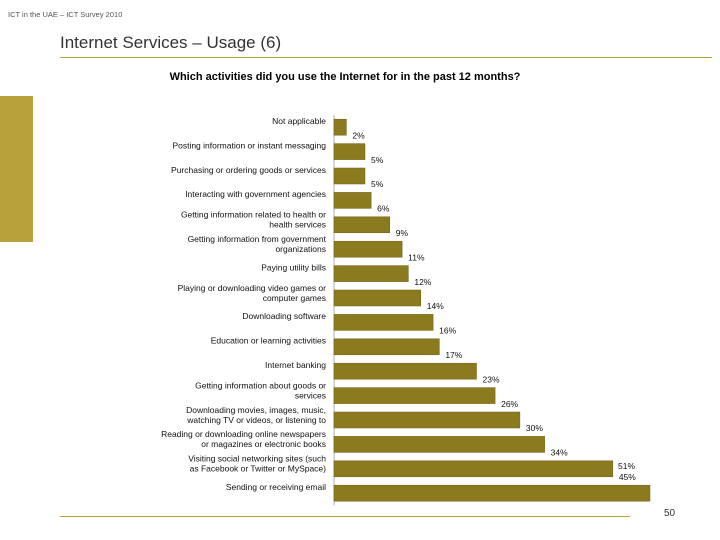 The width and height of the screenshot is (720, 540). I want to click on value-label: 17%, so click(453, 355).